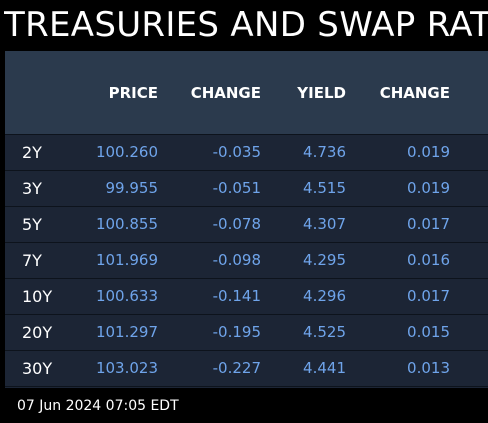  Describe the element at coordinates (126, 296) in the screenshot. I see `price-value: 100.633` at that location.